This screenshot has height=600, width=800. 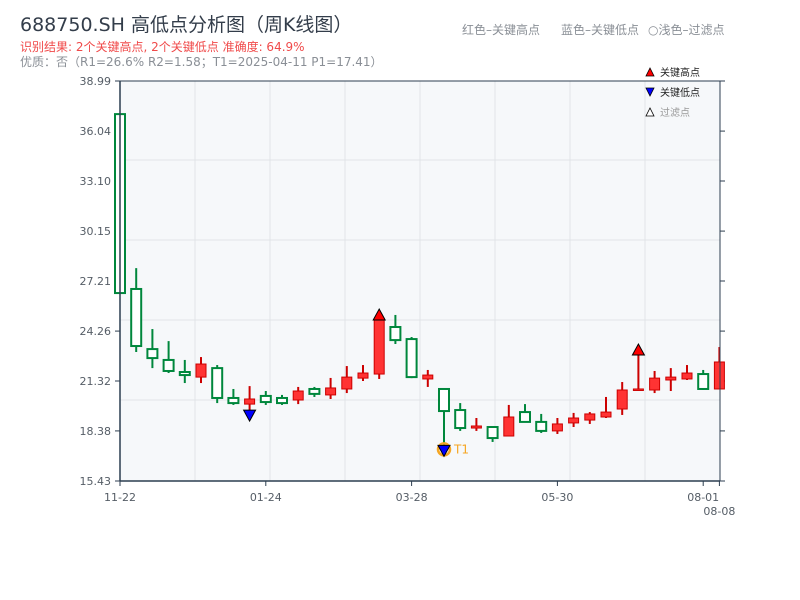 What do you see at coordinates (96, 381) in the screenshot?
I see `y-tick-label: 21.32` at bounding box center [96, 381].